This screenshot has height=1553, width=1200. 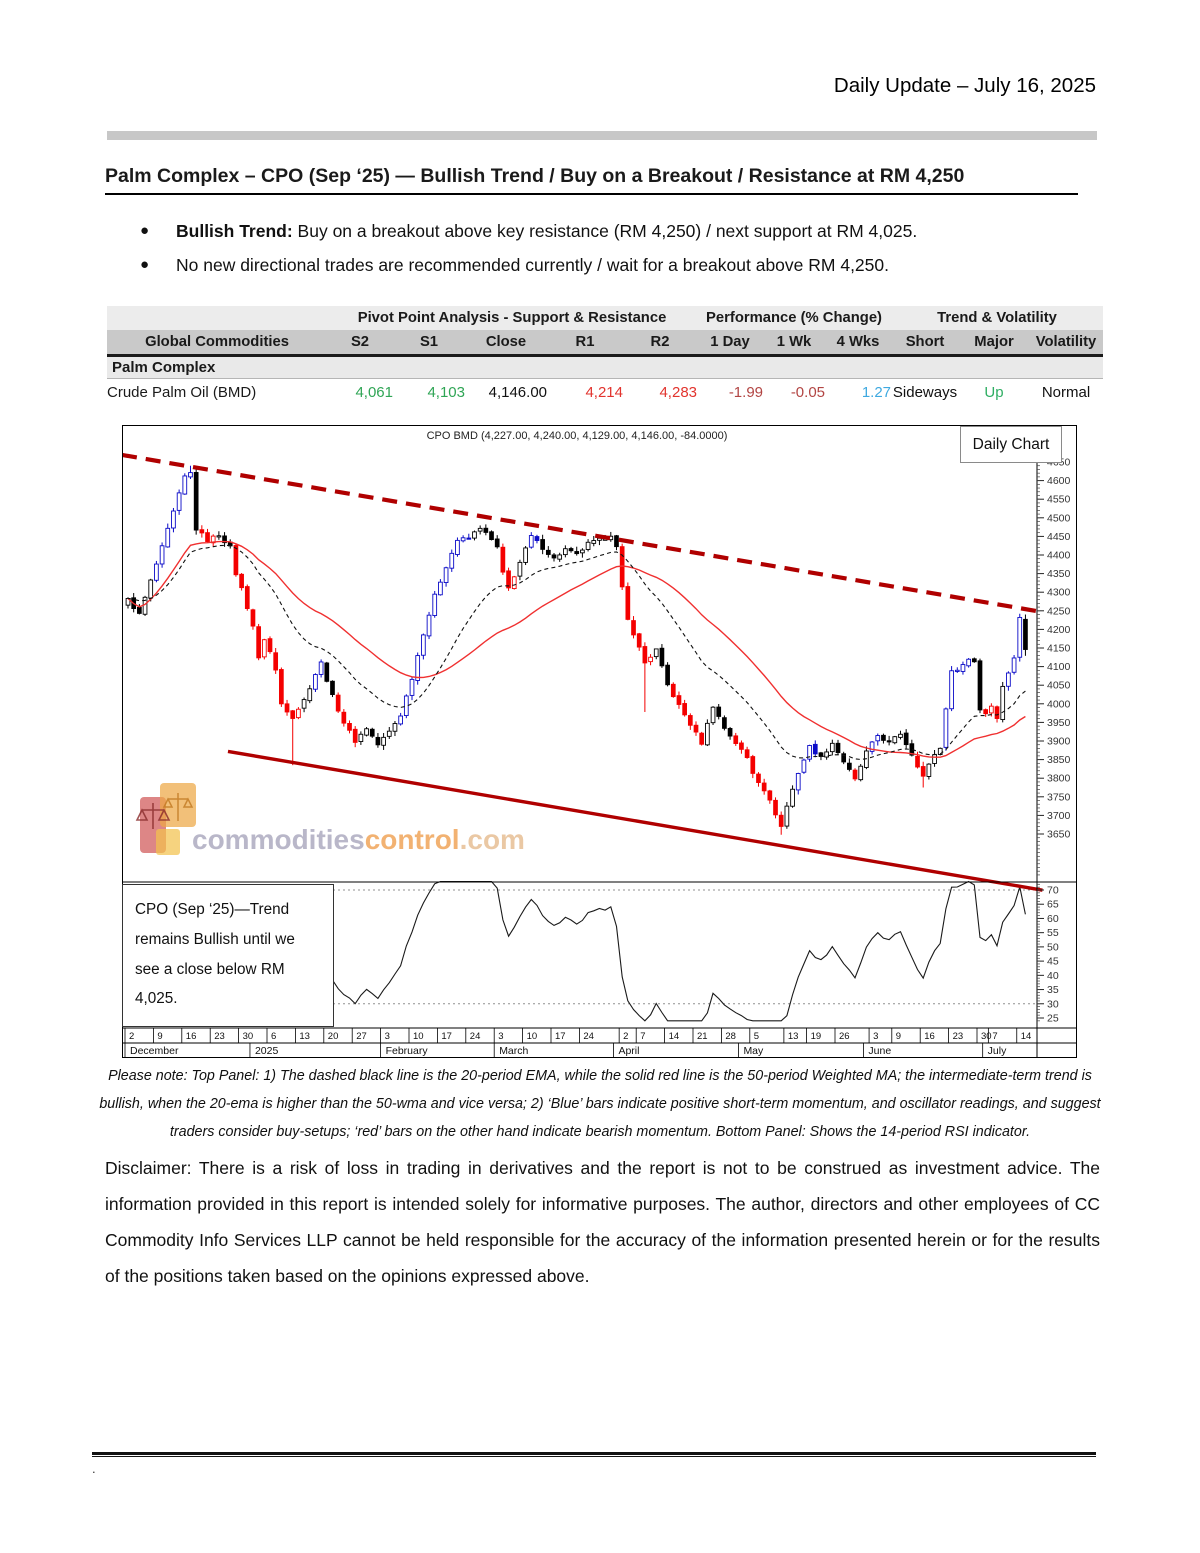 What do you see at coordinates (1059, 630) in the screenshot?
I see `svg-text: 4200` at bounding box center [1059, 630].